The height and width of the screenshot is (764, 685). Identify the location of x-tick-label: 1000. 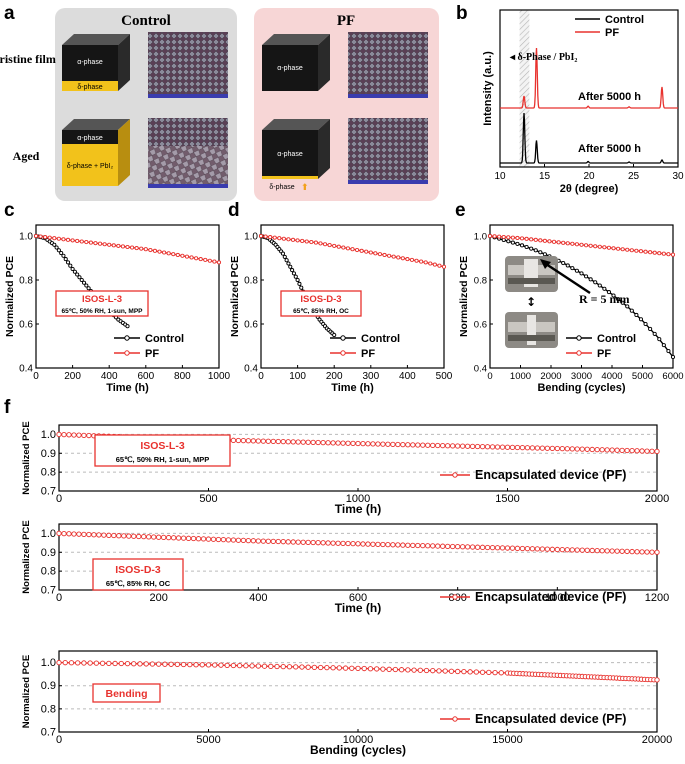
(219, 376).